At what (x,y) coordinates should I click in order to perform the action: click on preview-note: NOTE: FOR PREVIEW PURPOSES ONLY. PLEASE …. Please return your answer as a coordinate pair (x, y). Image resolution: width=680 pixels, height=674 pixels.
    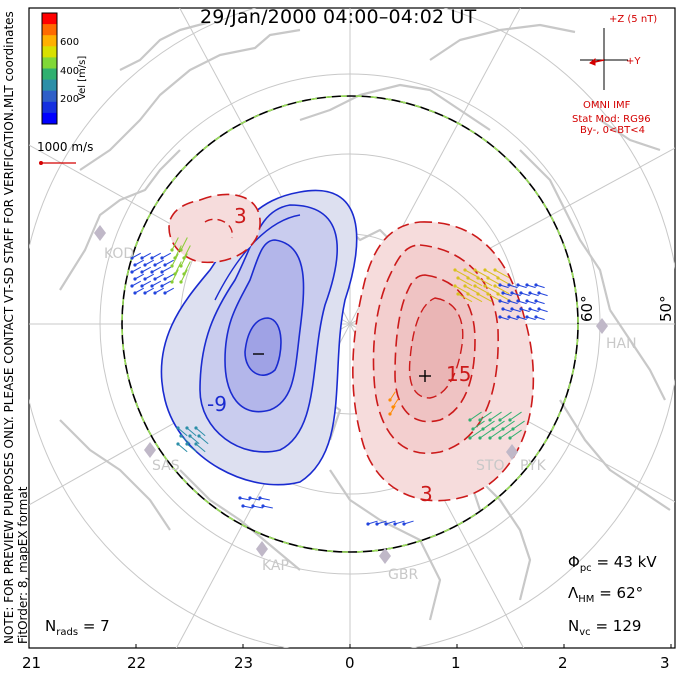
    Looking at the image, I should click on (9, 376).